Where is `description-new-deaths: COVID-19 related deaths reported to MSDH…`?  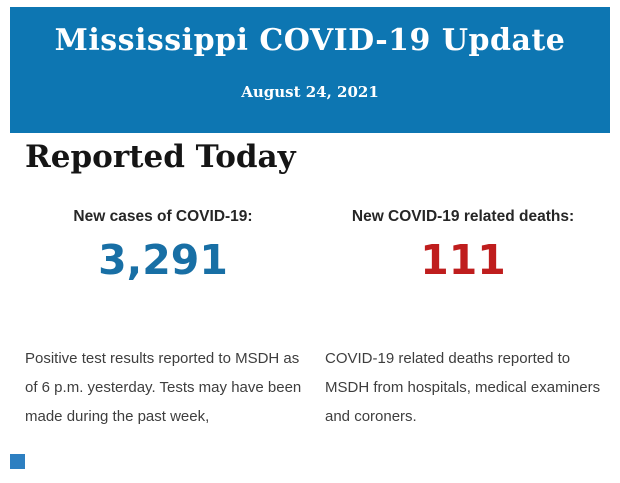
description-new-deaths: COVID-19 related deaths reported to MSDH… is located at coordinates (463, 387).